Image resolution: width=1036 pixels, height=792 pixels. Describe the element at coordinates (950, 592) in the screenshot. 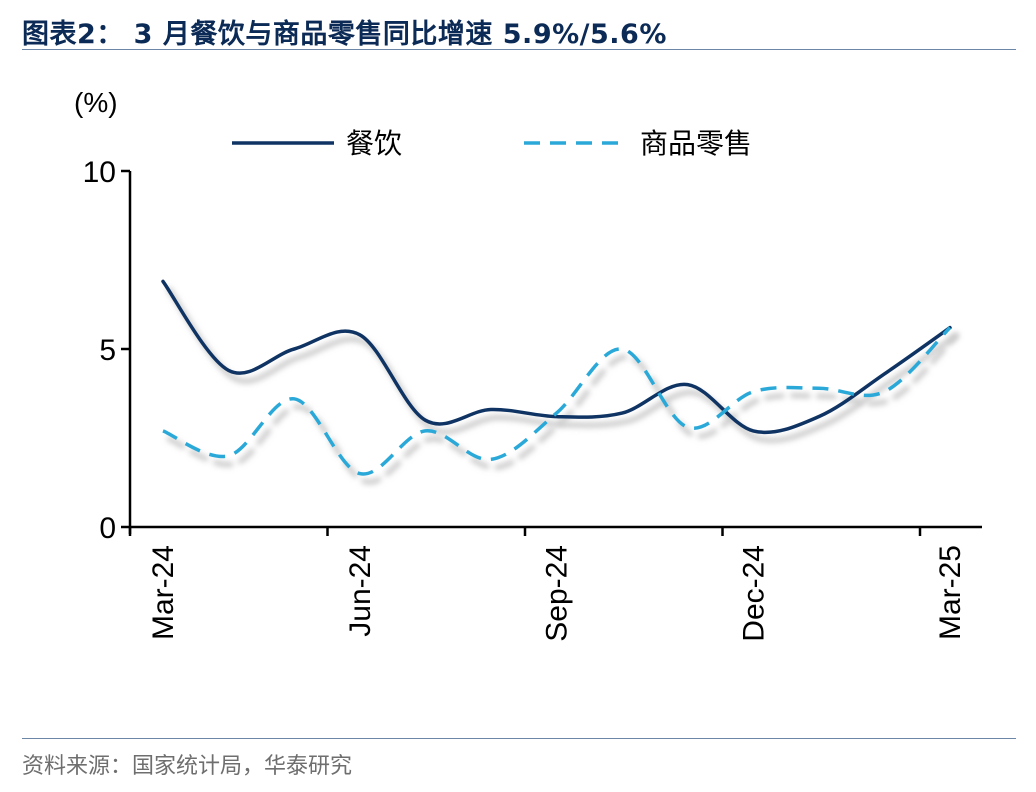

I see `x-tick-label: Mar-25` at that location.